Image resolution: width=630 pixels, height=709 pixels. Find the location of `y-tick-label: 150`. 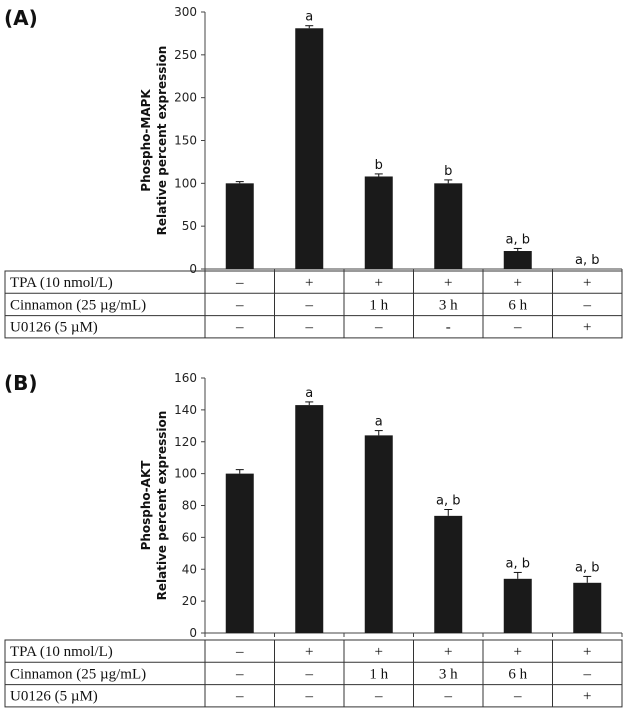

y-tick-label: 150 is located at coordinates (185, 141).